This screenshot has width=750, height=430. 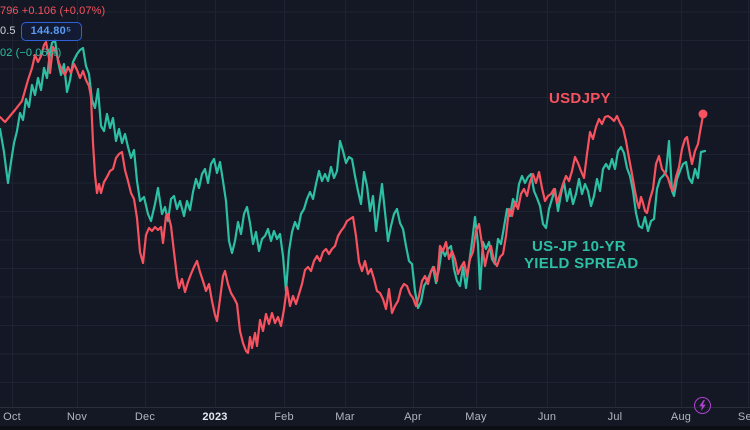 I want to click on lightning-icon, so click(x=702, y=405).